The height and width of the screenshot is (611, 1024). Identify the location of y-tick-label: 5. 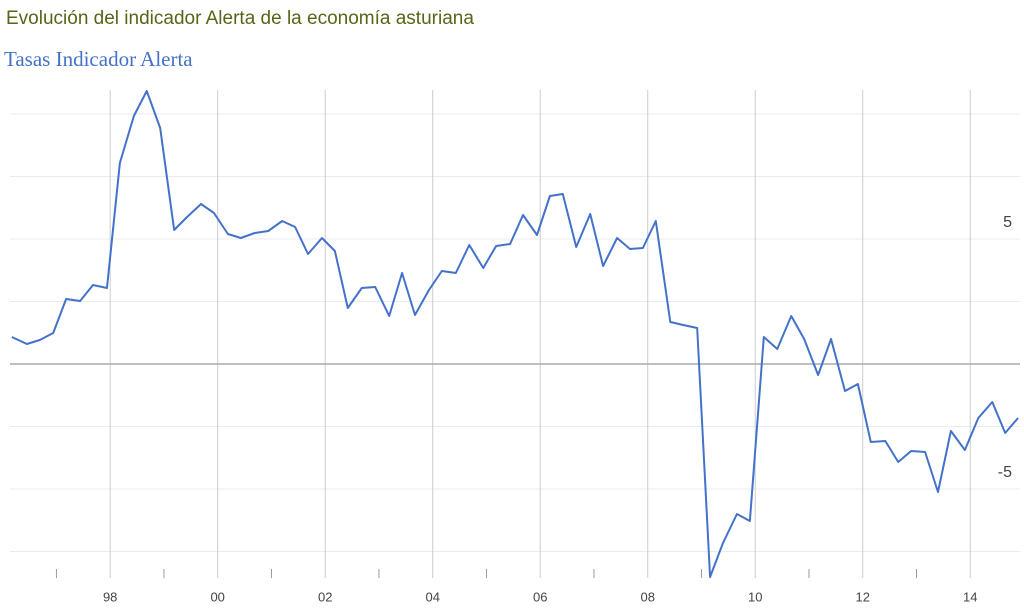
(1007, 222).